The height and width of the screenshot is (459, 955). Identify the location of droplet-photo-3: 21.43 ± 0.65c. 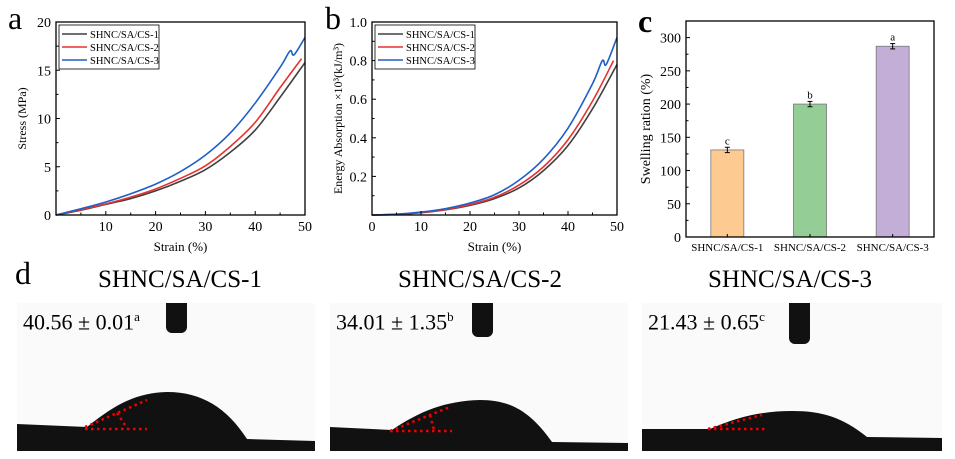
(792, 377).